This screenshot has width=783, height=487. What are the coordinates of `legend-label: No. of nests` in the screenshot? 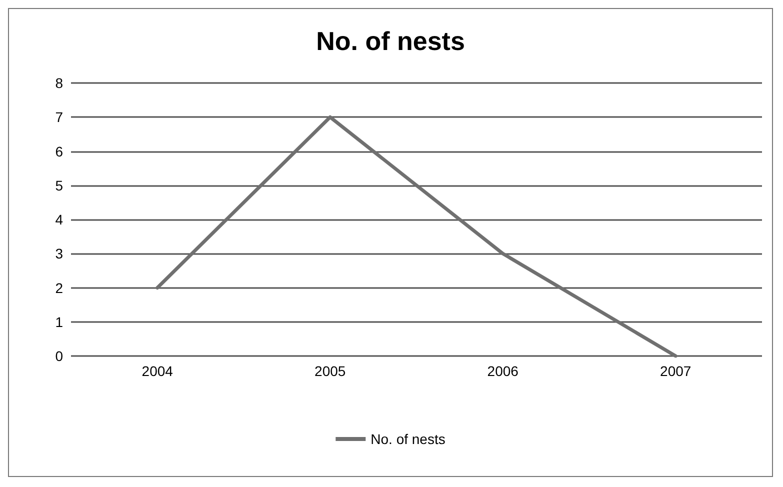 It's located at (408, 439).